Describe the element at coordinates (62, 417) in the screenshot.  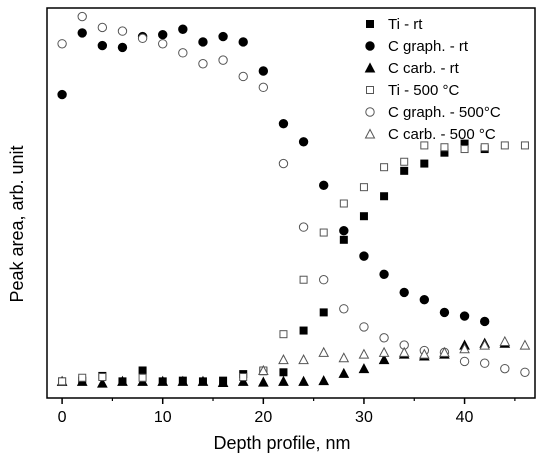
I see `x-tick-label: 0` at that location.